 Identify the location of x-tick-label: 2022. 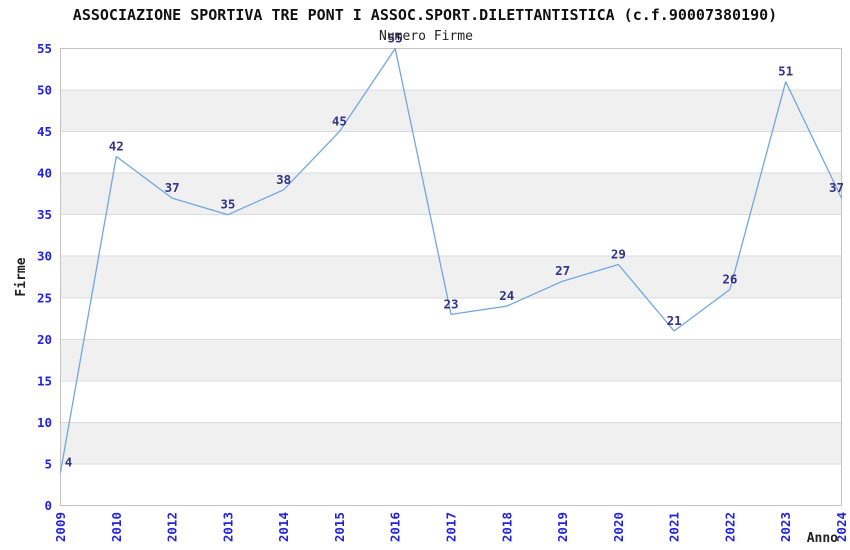
(729, 527).